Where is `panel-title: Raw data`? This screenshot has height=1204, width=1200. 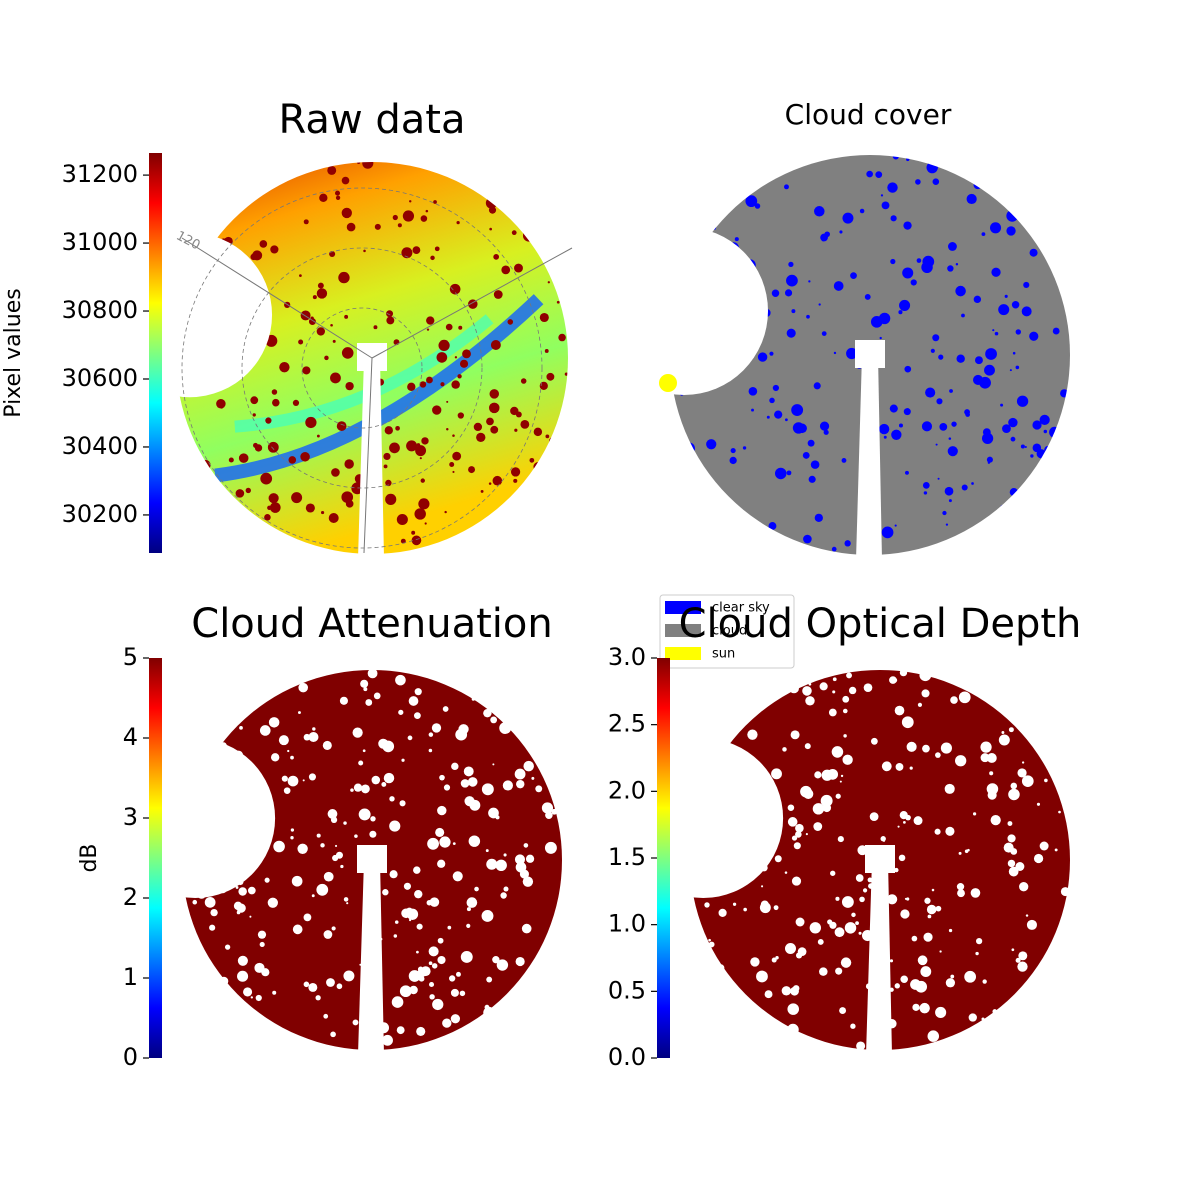 panel-title: Raw data is located at coordinates (372, 120).